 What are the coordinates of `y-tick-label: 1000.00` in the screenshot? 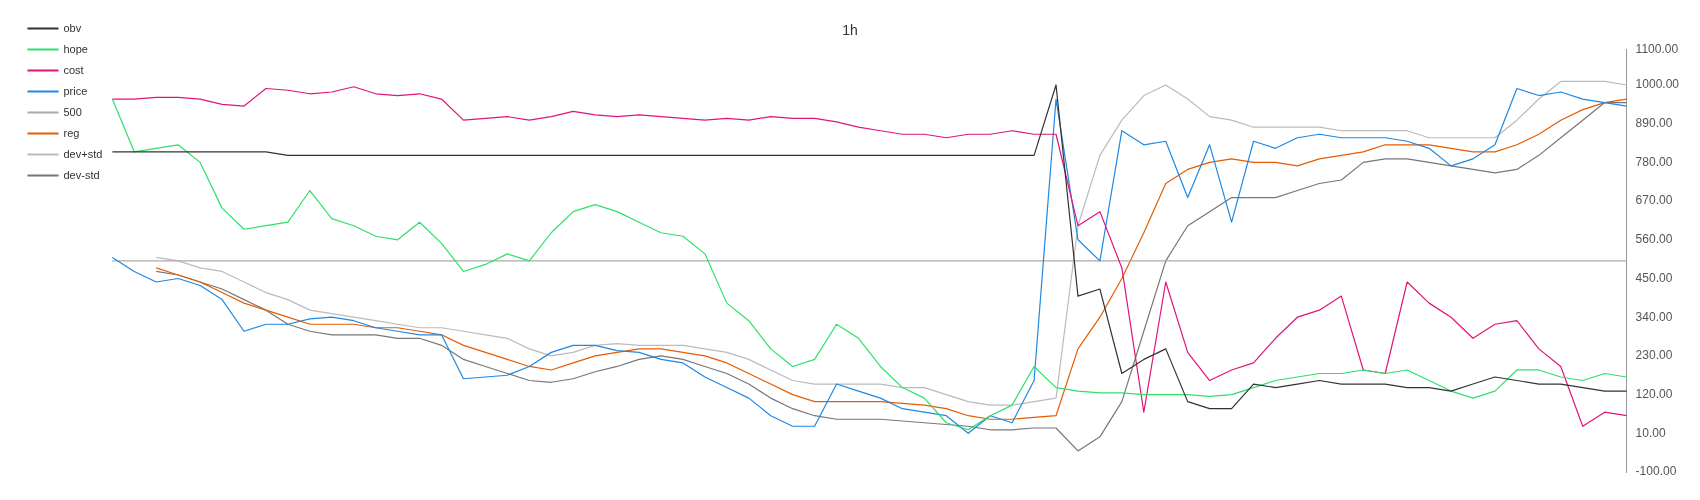 It's located at (1657, 84).